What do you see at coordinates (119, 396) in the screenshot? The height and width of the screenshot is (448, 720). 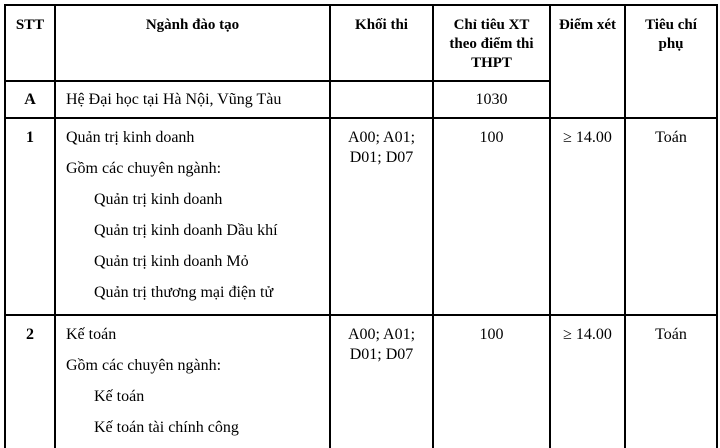 I see `specialization-item: Kế toán` at bounding box center [119, 396].